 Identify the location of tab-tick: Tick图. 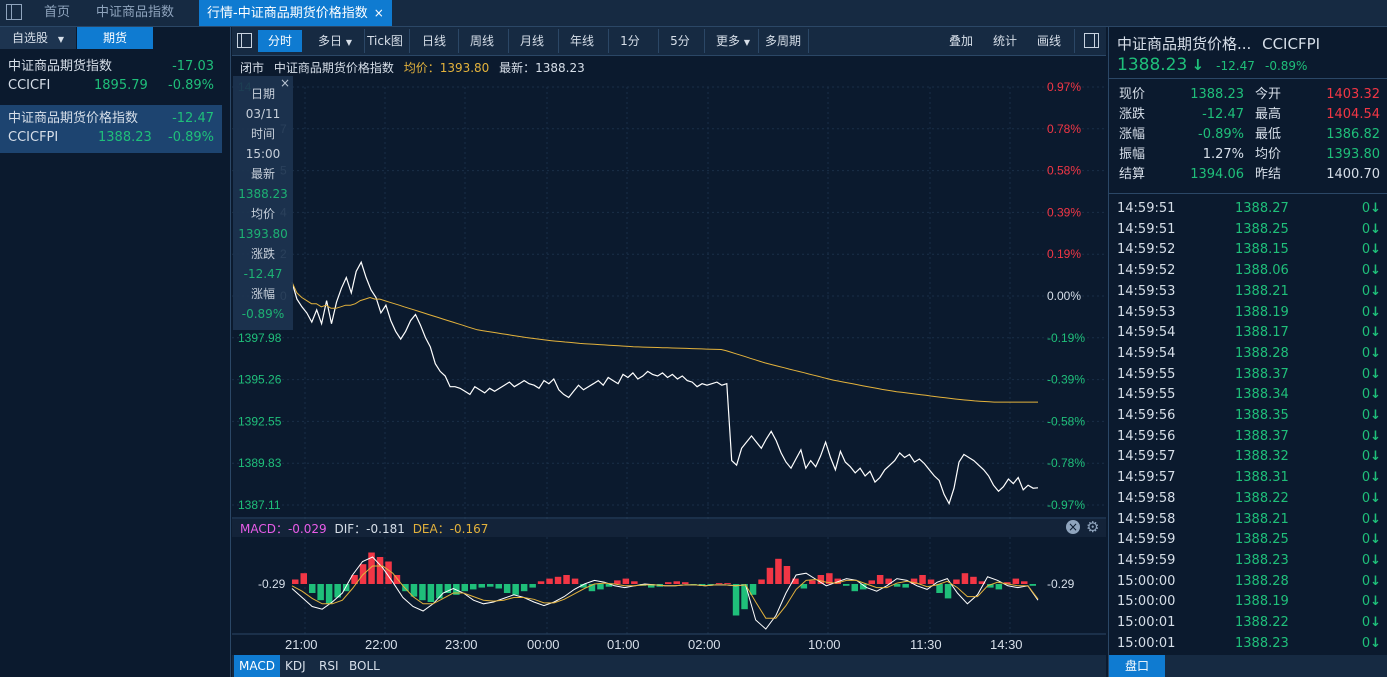
(385, 41).